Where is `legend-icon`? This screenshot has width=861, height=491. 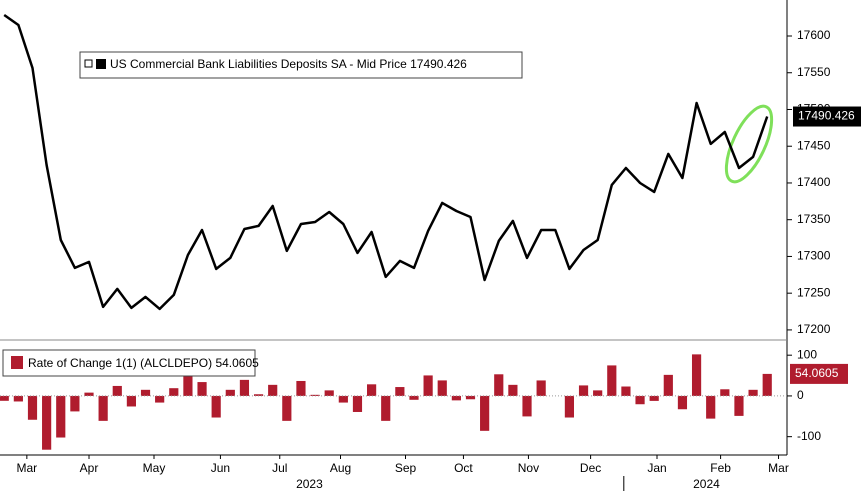
legend-icon is located at coordinates (88, 63).